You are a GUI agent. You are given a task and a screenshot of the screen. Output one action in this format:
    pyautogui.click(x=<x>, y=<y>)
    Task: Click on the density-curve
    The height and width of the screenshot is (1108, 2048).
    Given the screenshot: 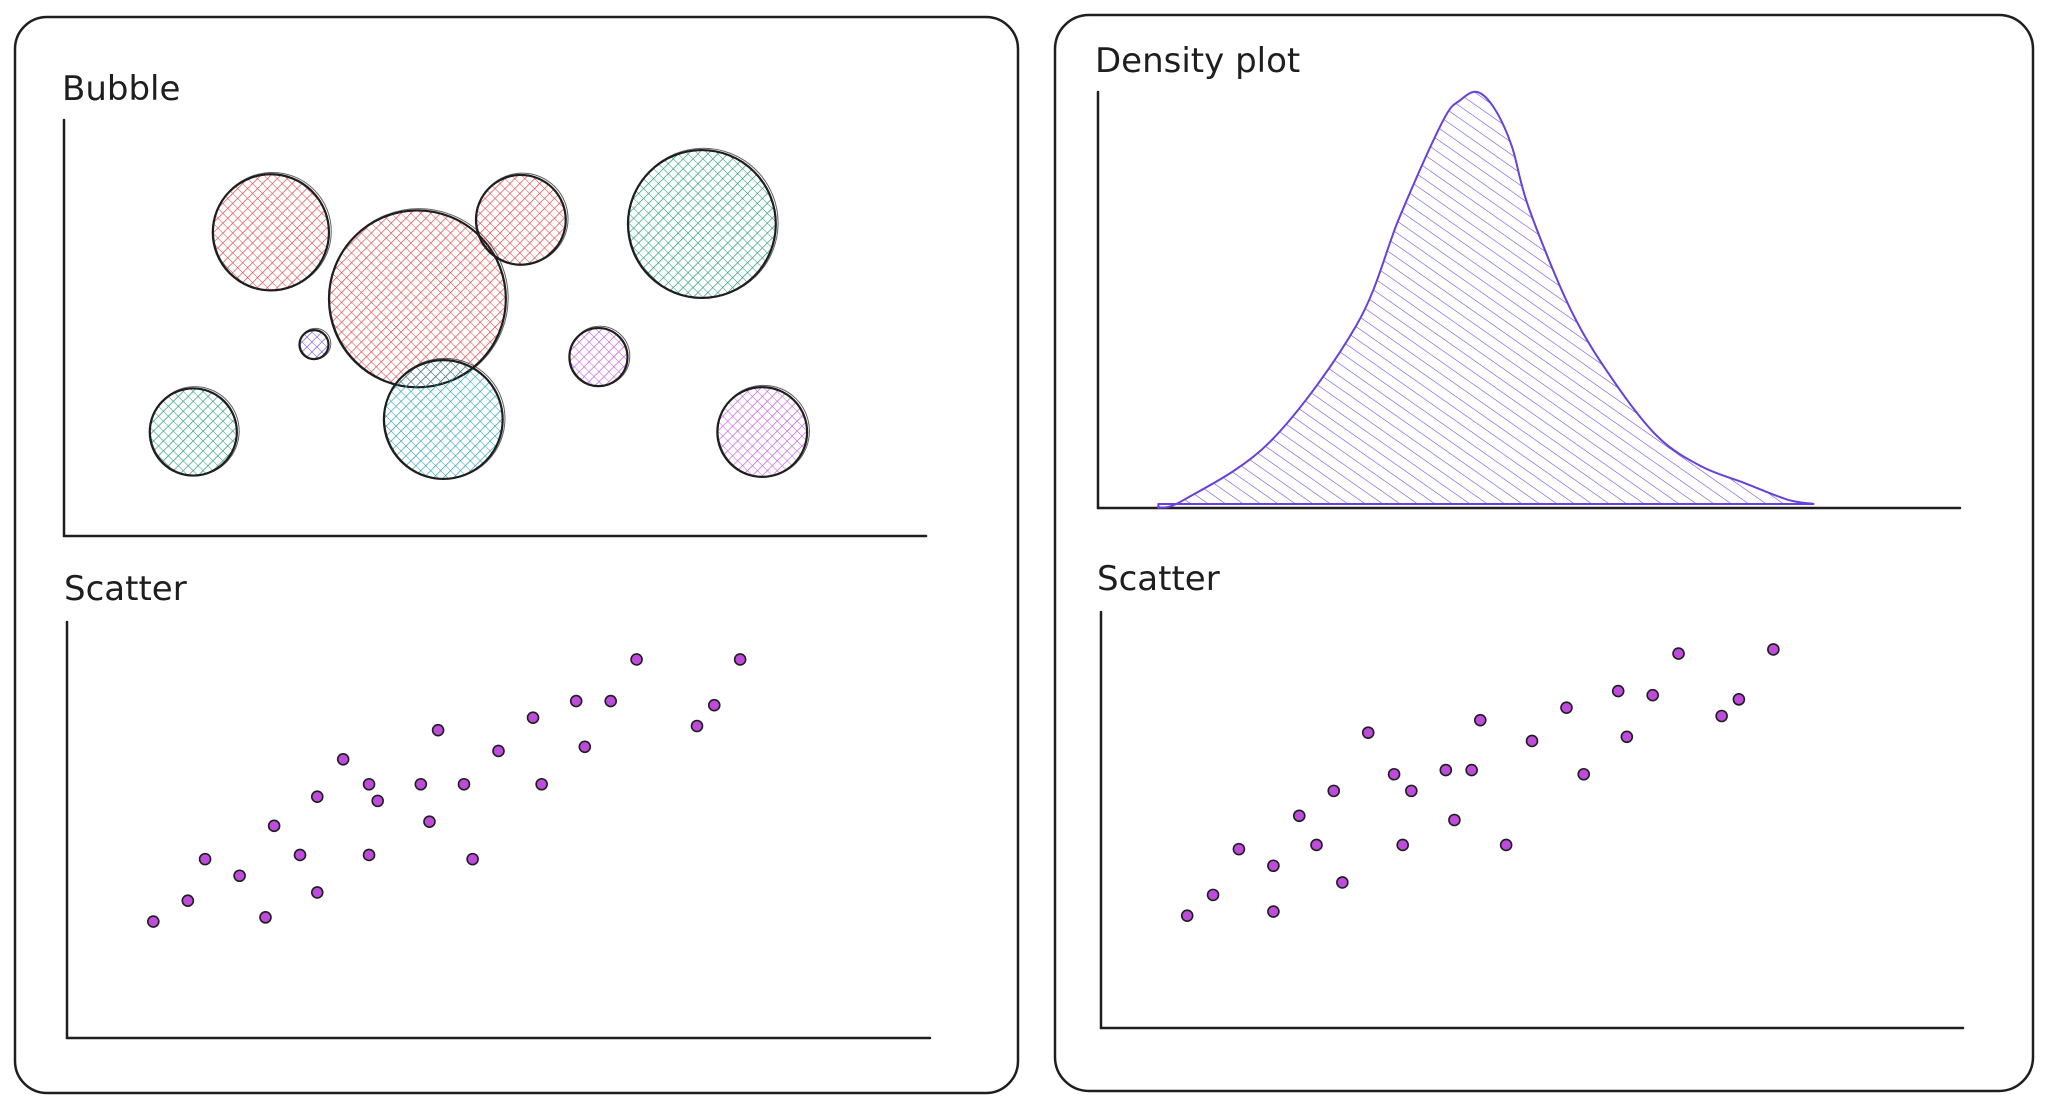 What is the action you would take?
    pyautogui.click(x=1486, y=299)
    